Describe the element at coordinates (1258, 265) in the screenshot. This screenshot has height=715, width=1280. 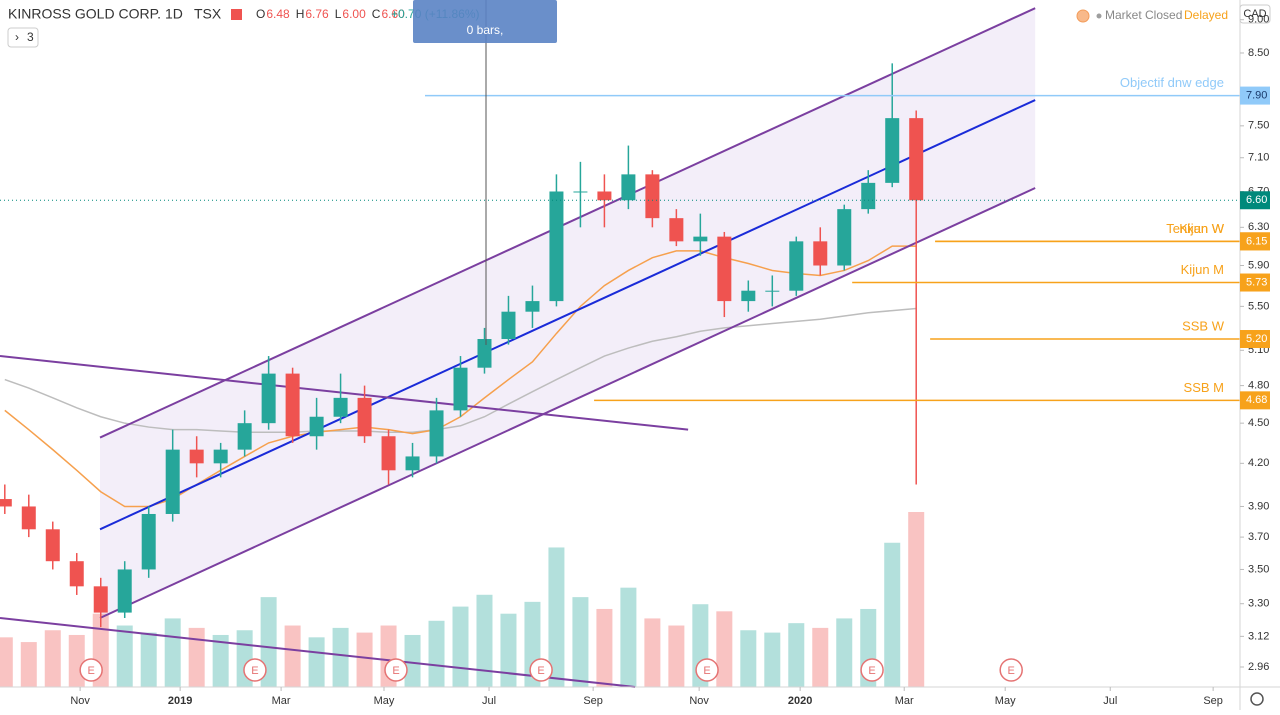
I see `y-tick-label: 5.90` at that location.